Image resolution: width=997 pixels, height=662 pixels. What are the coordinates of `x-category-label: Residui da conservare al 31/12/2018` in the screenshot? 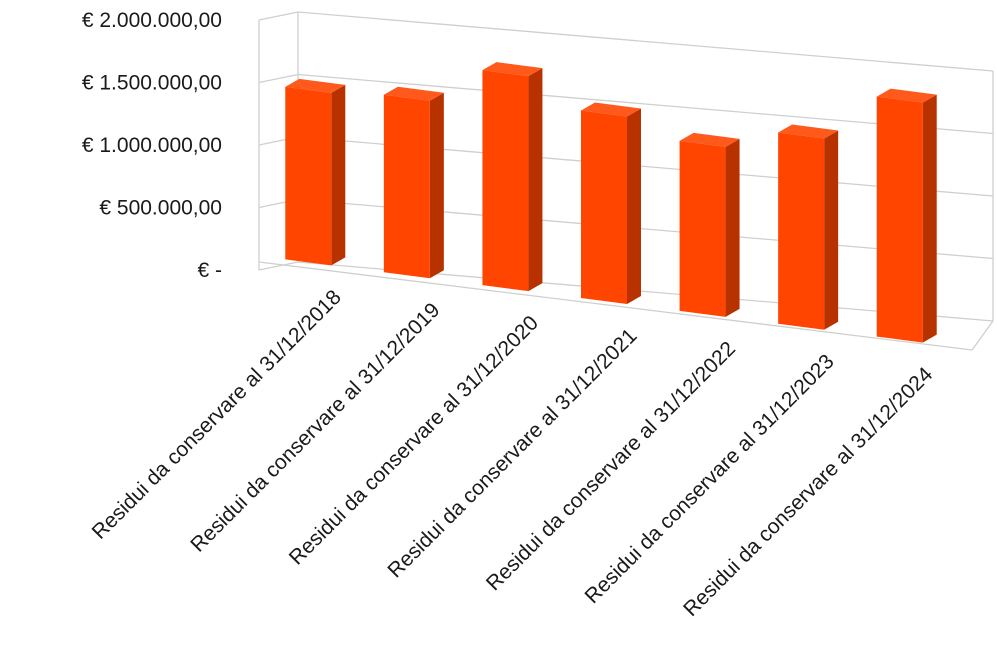 It's located at (217, 415).